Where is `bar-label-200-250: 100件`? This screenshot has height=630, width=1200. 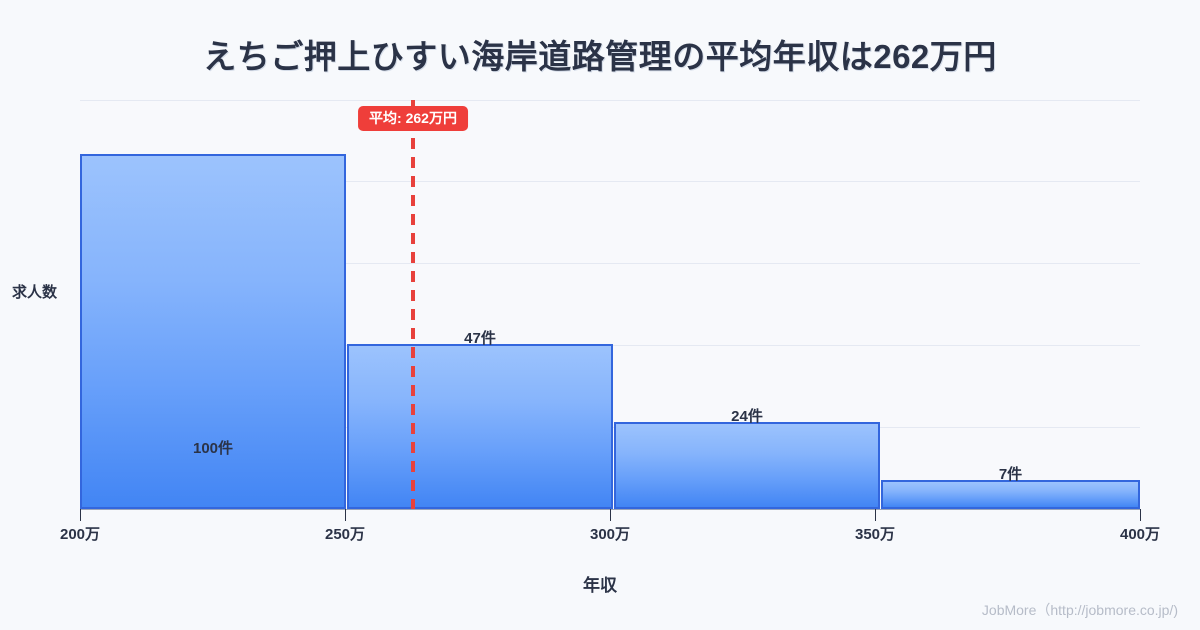
bar-label-200-250: 100件 is located at coordinates (213, 448).